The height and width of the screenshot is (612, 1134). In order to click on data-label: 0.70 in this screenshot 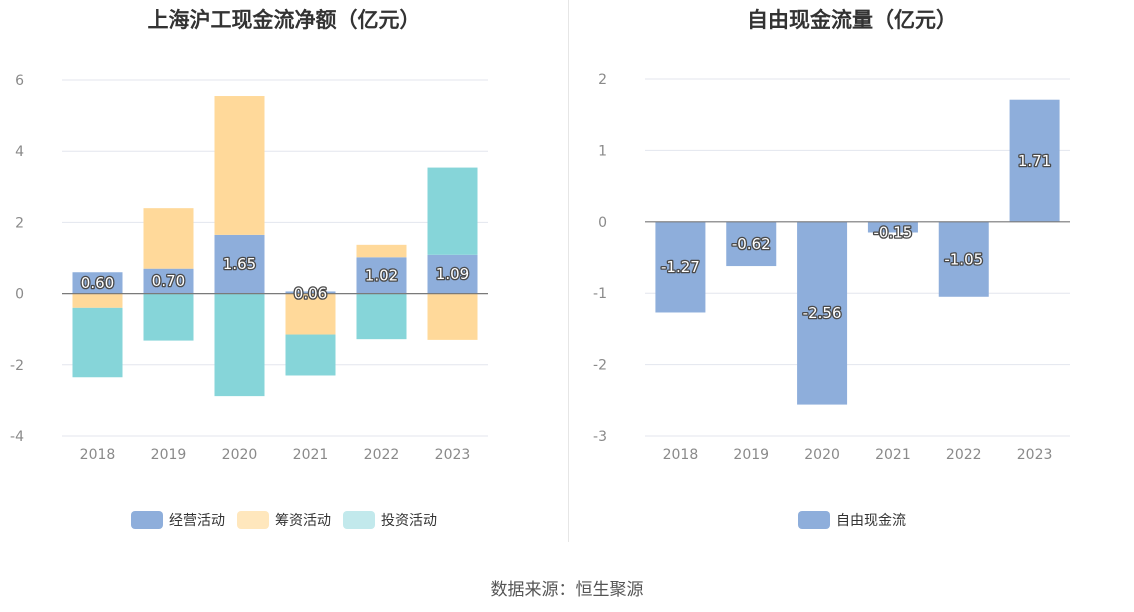, I will do `click(168, 281)`.